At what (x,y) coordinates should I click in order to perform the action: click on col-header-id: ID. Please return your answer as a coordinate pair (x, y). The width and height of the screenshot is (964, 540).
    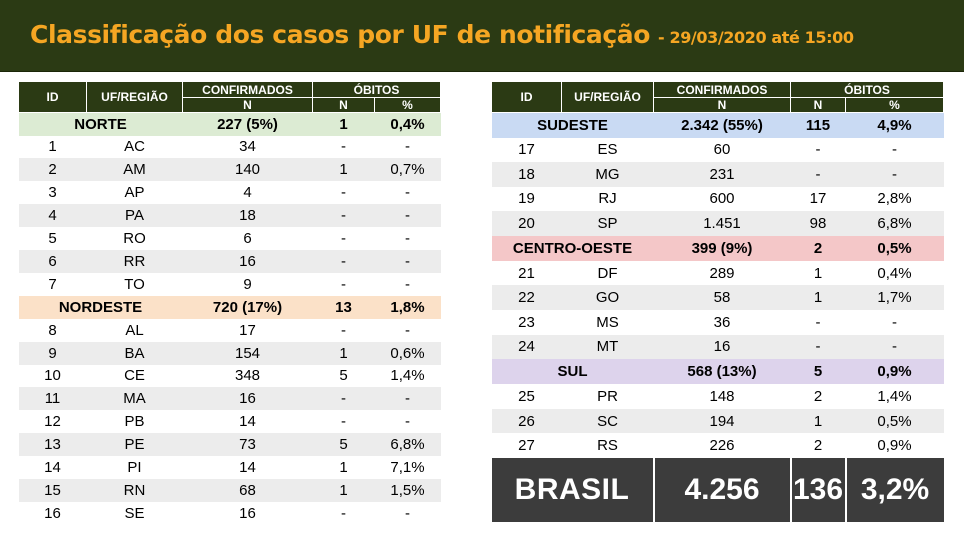
    Looking at the image, I should click on (52, 97).